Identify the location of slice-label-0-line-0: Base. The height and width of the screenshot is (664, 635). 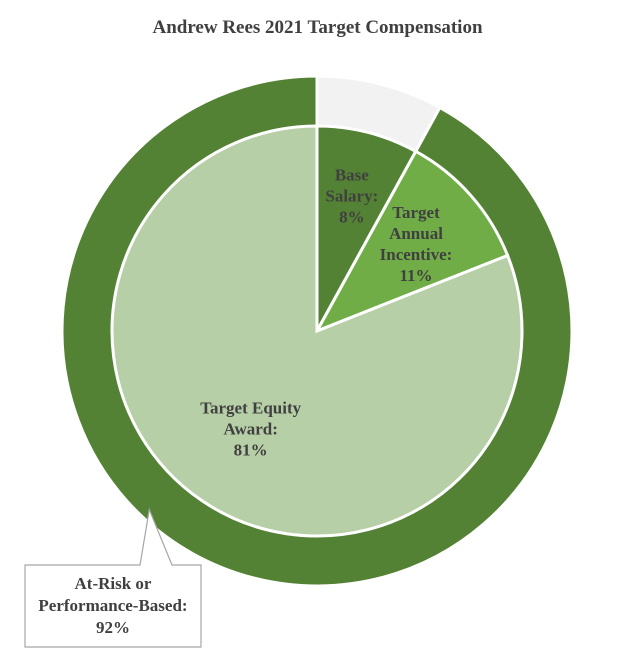
(352, 174).